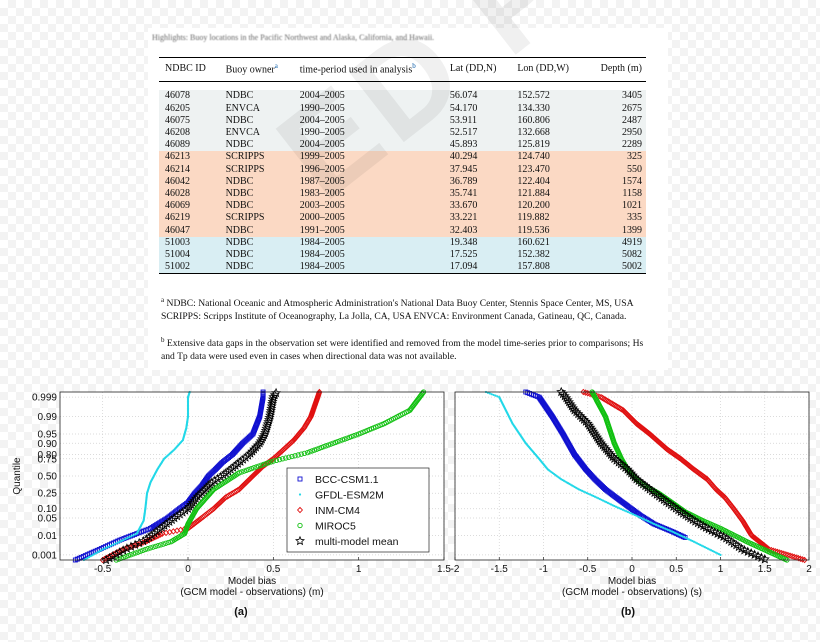 This screenshot has width=820, height=642. What do you see at coordinates (632, 569) in the screenshot?
I see `x-tick-label: 0` at bounding box center [632, 569].